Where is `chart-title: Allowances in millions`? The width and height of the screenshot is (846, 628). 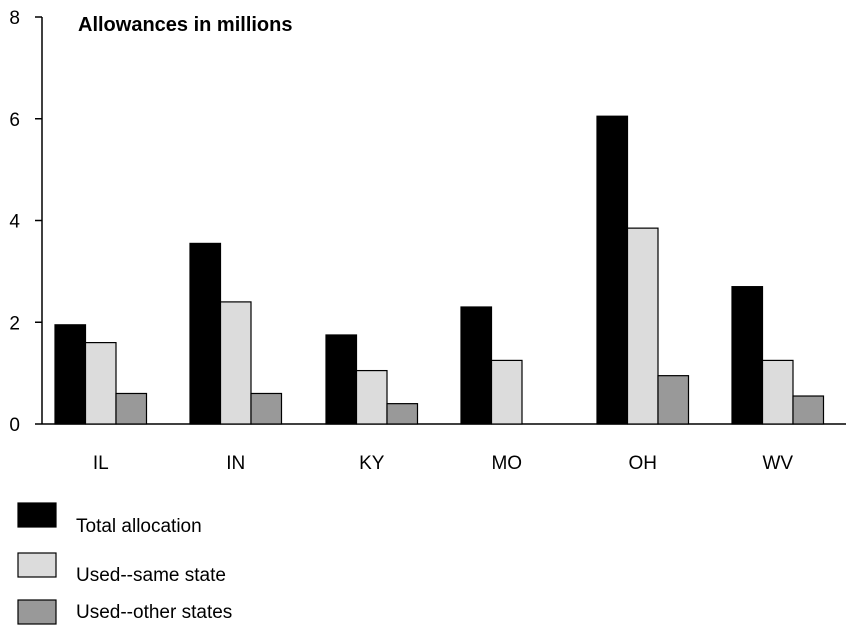
chart-title: Allowances in millions is located at coordinates (185, 25).